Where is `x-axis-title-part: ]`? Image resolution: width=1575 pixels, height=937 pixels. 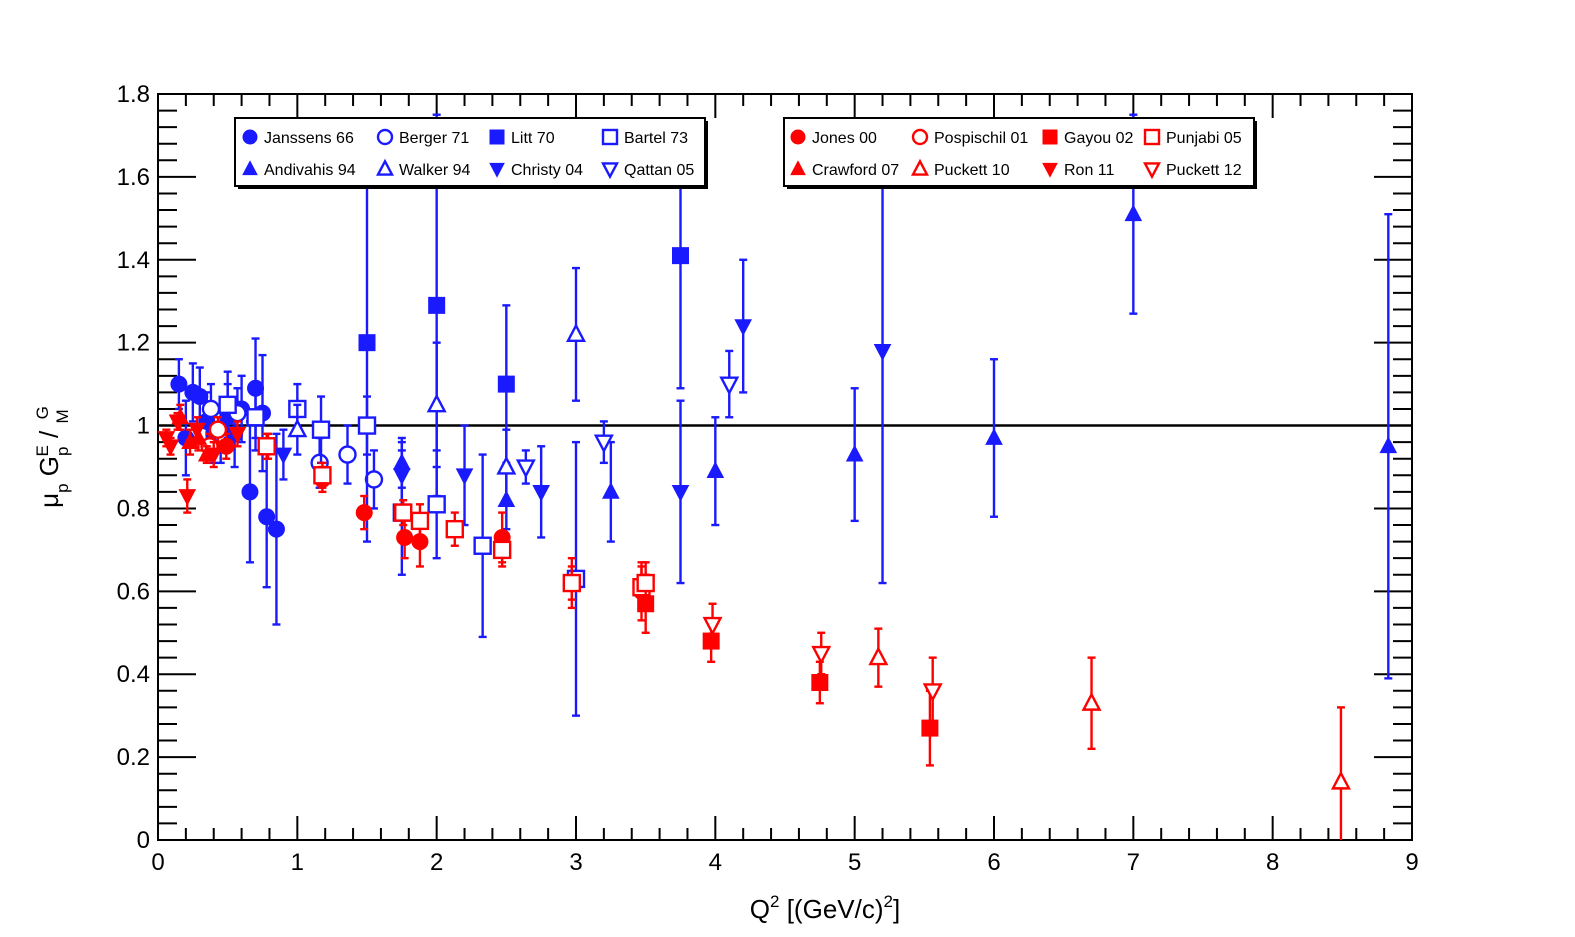 x-axis-title-part: ] is located at coordinates (896, 909).